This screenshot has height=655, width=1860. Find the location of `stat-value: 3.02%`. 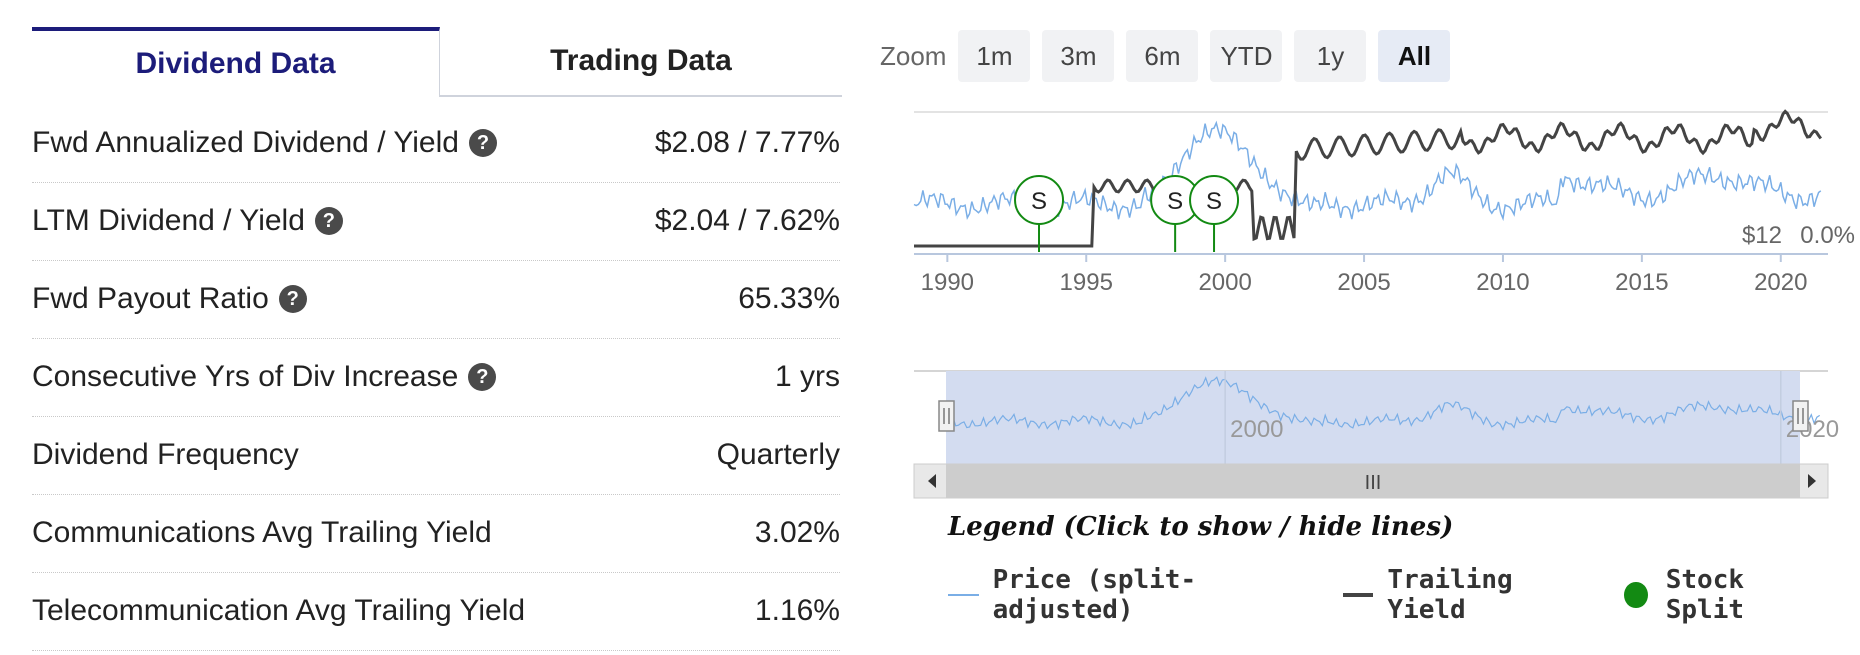

stat-value: 3.02% is located at coordinates (797, 532).